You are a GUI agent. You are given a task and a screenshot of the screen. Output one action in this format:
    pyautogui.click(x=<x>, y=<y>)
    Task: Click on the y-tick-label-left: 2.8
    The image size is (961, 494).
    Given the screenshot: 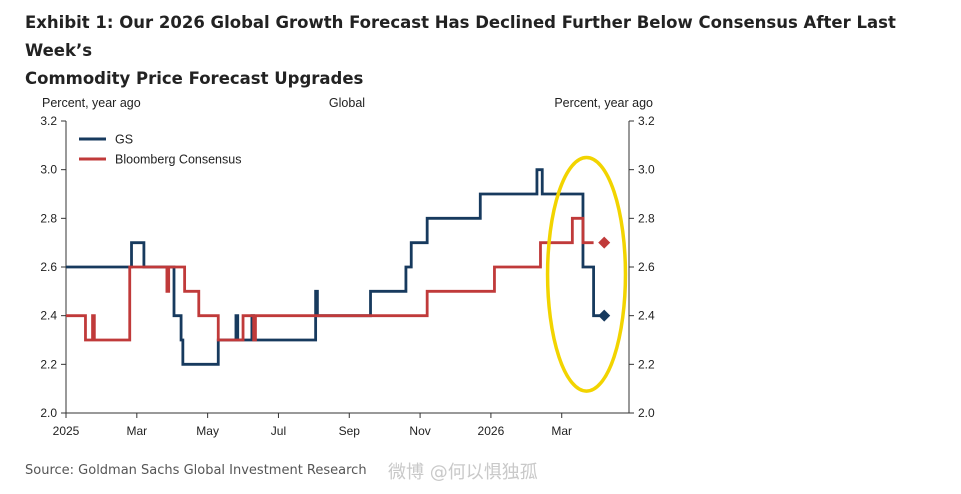 What is the action you would take?
    pyautogui.click(x=48, y=218)
    